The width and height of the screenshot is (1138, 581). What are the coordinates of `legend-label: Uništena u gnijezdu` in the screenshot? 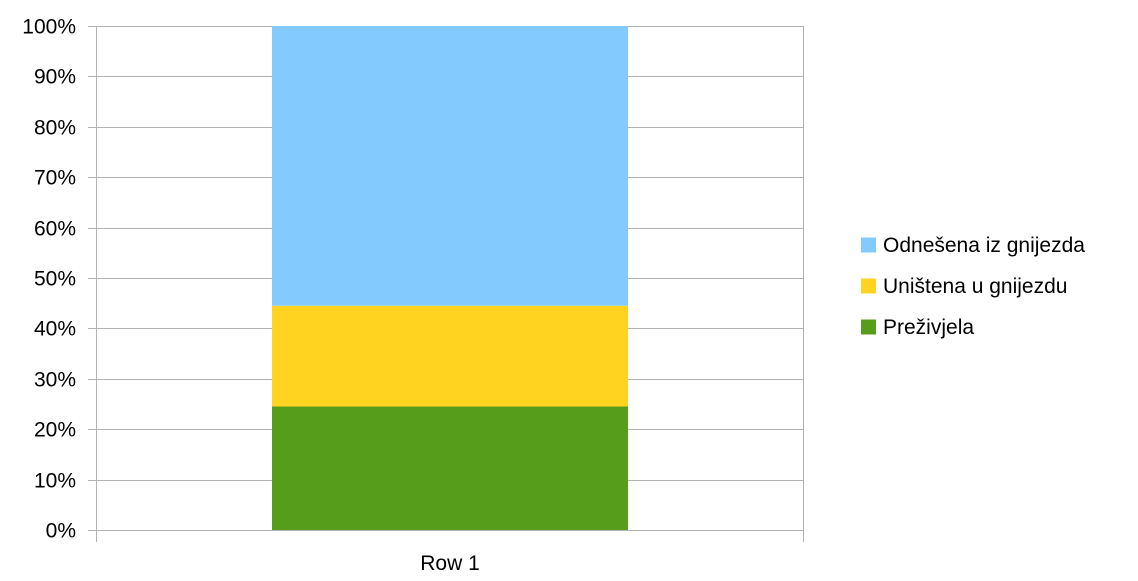 It's located at (975, 286).